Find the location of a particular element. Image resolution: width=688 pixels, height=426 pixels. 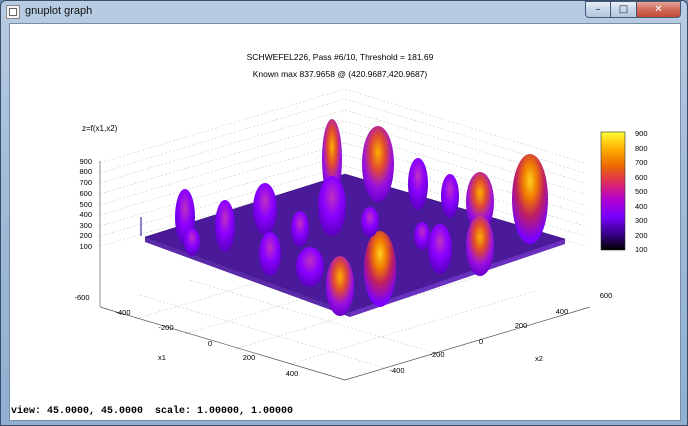

x2-tick: -400 is located at coordinates (396, 370).